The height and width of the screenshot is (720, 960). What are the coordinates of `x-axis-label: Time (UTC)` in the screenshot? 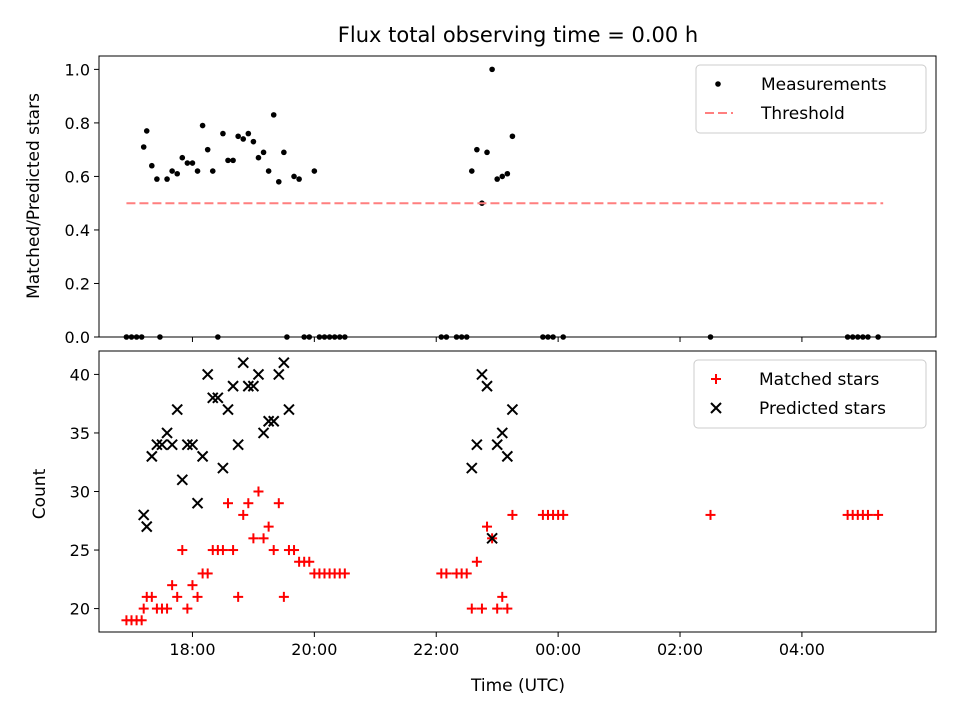 It's located at (517, 686).